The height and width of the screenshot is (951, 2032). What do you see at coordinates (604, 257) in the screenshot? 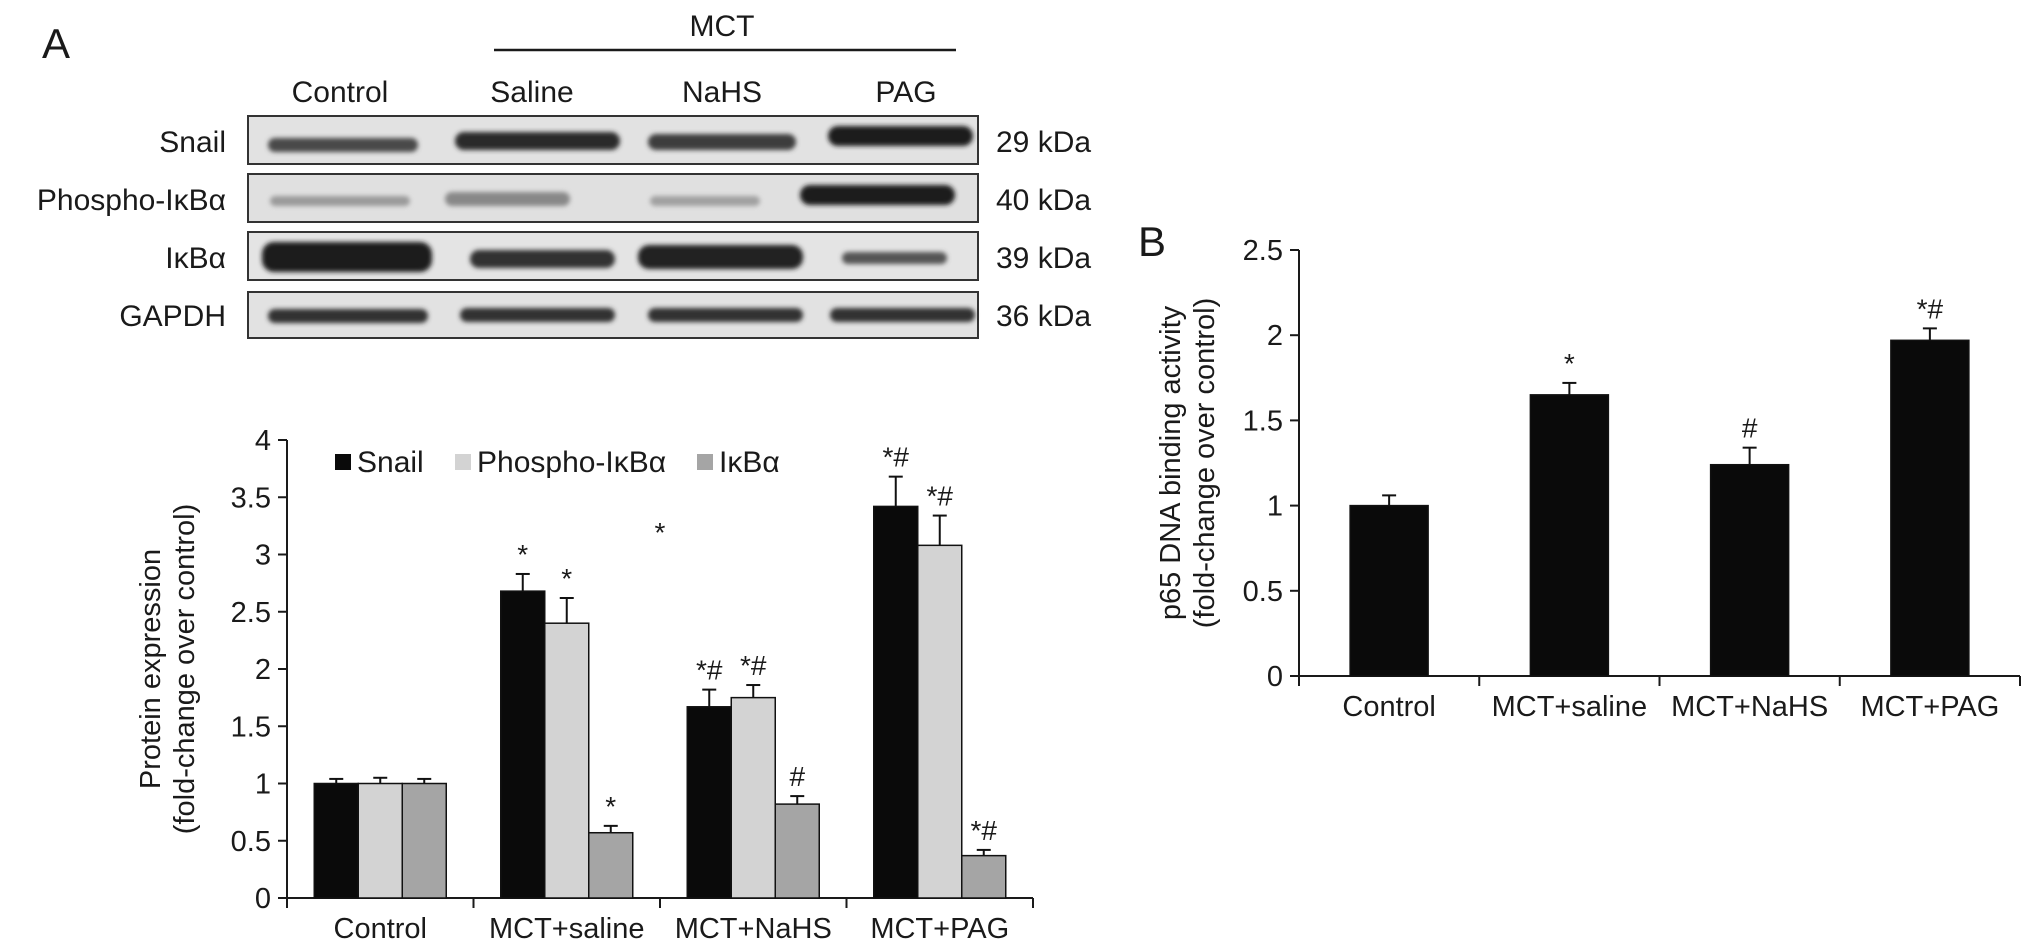
I see `ikba-bands` at bounding box center [604, 257].